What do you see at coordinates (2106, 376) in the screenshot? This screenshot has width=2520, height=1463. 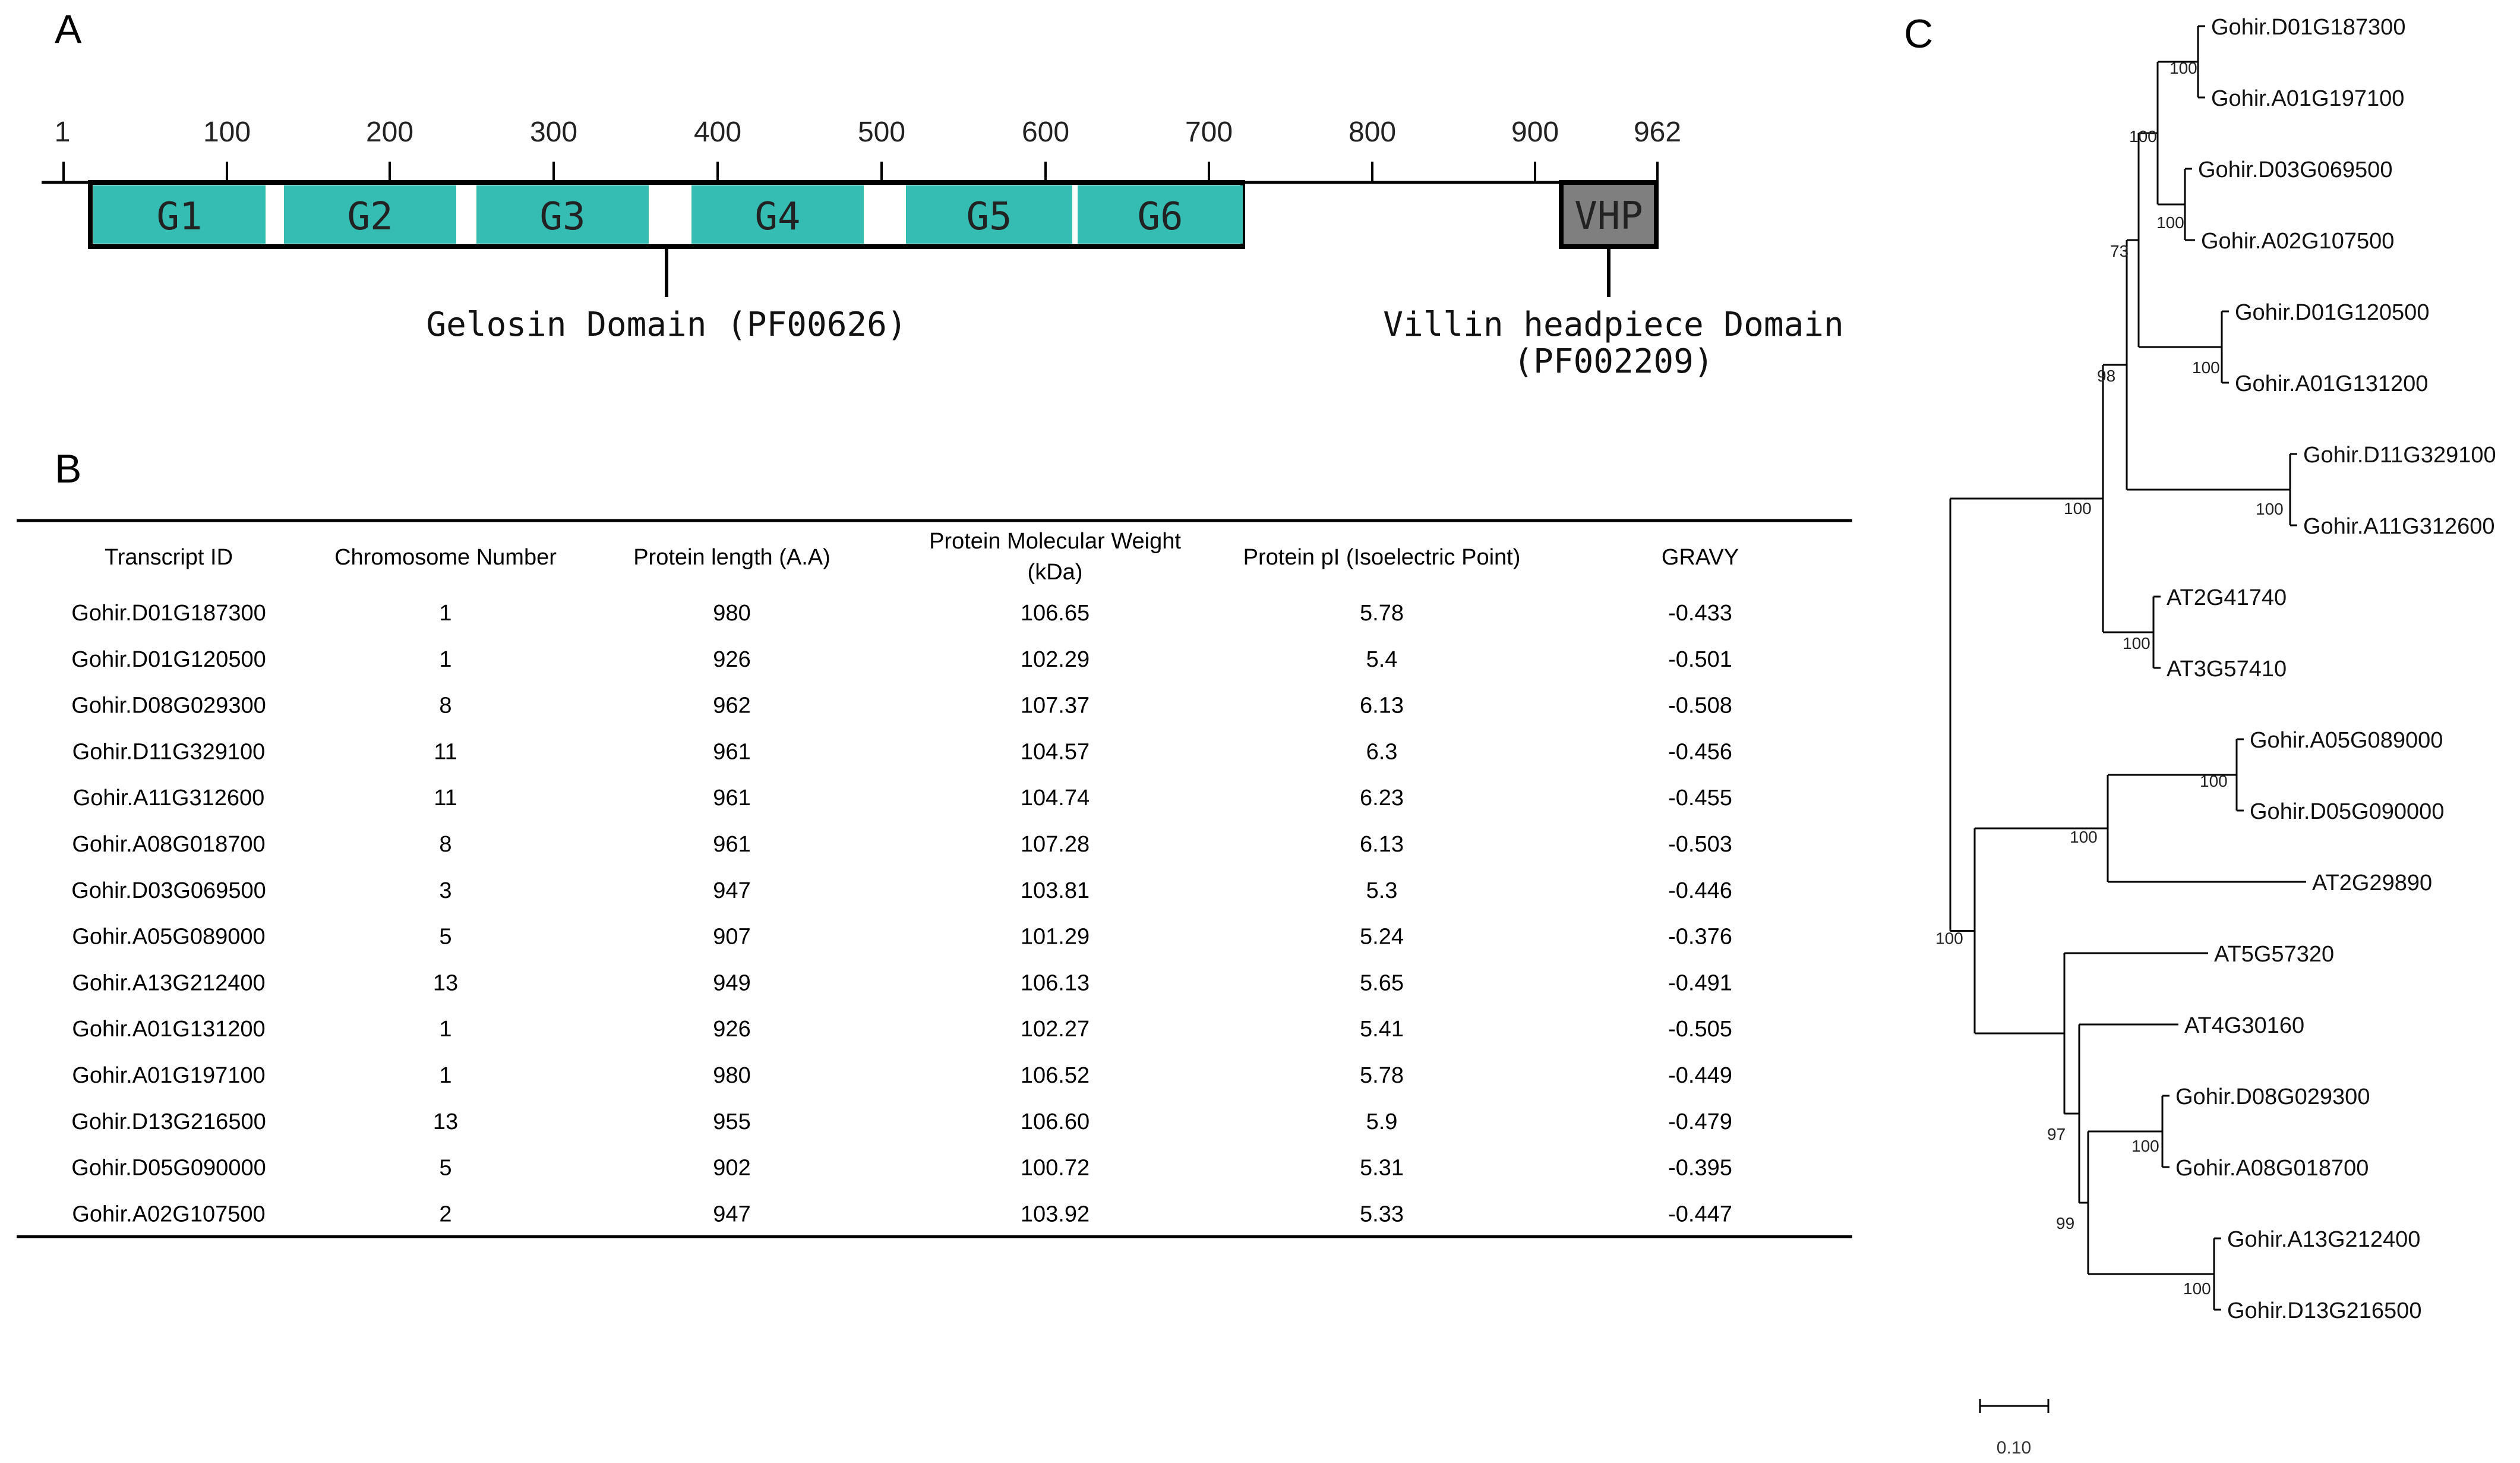 I see `bootstrap-value: 98` at bounding box center [2106, 376].